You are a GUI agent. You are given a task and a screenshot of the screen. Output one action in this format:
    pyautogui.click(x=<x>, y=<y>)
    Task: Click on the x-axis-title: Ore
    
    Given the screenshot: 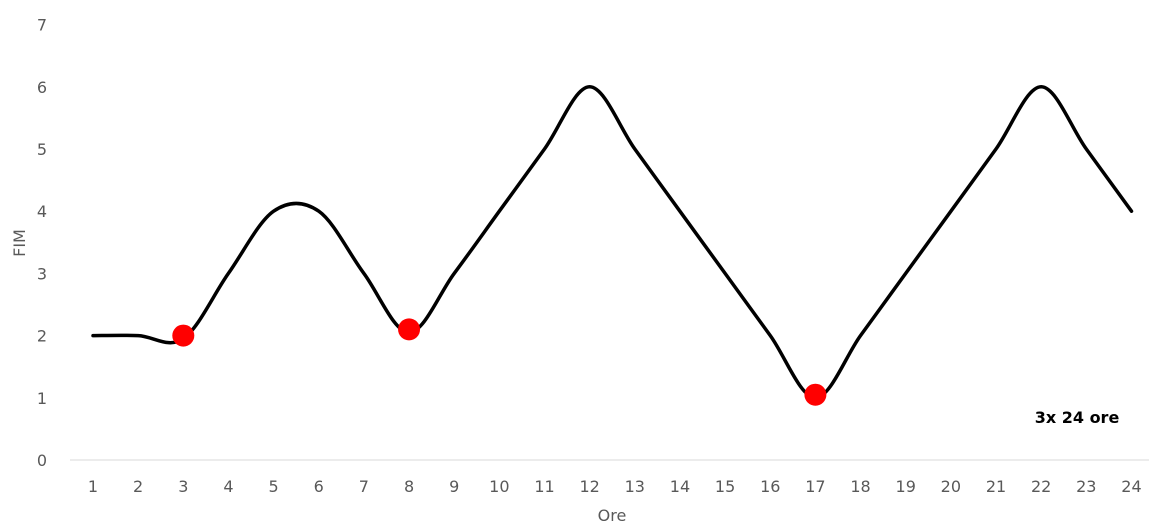 What is the action you would take?
    pyautogui.click(x=612, y=515)
    